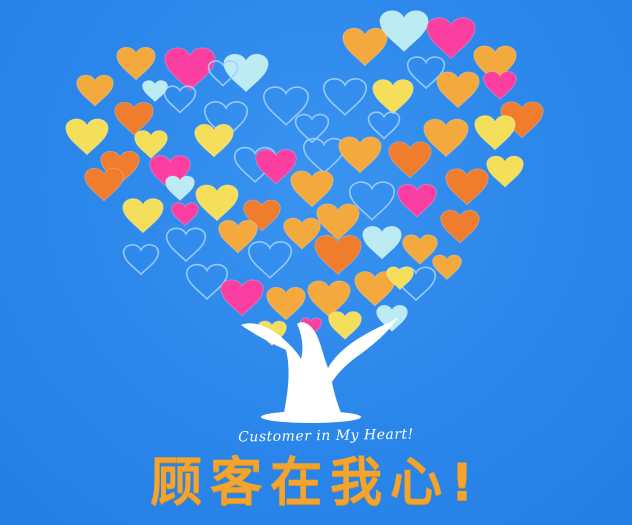  I want to click on tree-trunk, so click(319, 367).